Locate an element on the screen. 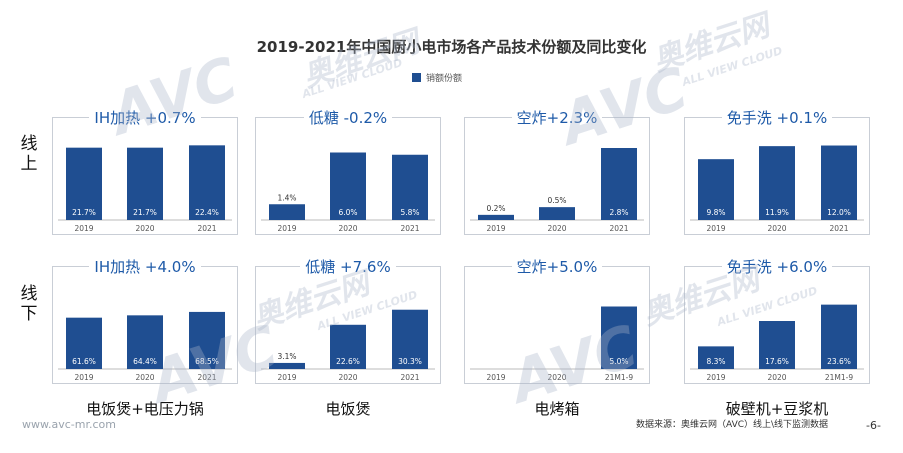  data-label: 11.9% is located at coordinates (777, 212).